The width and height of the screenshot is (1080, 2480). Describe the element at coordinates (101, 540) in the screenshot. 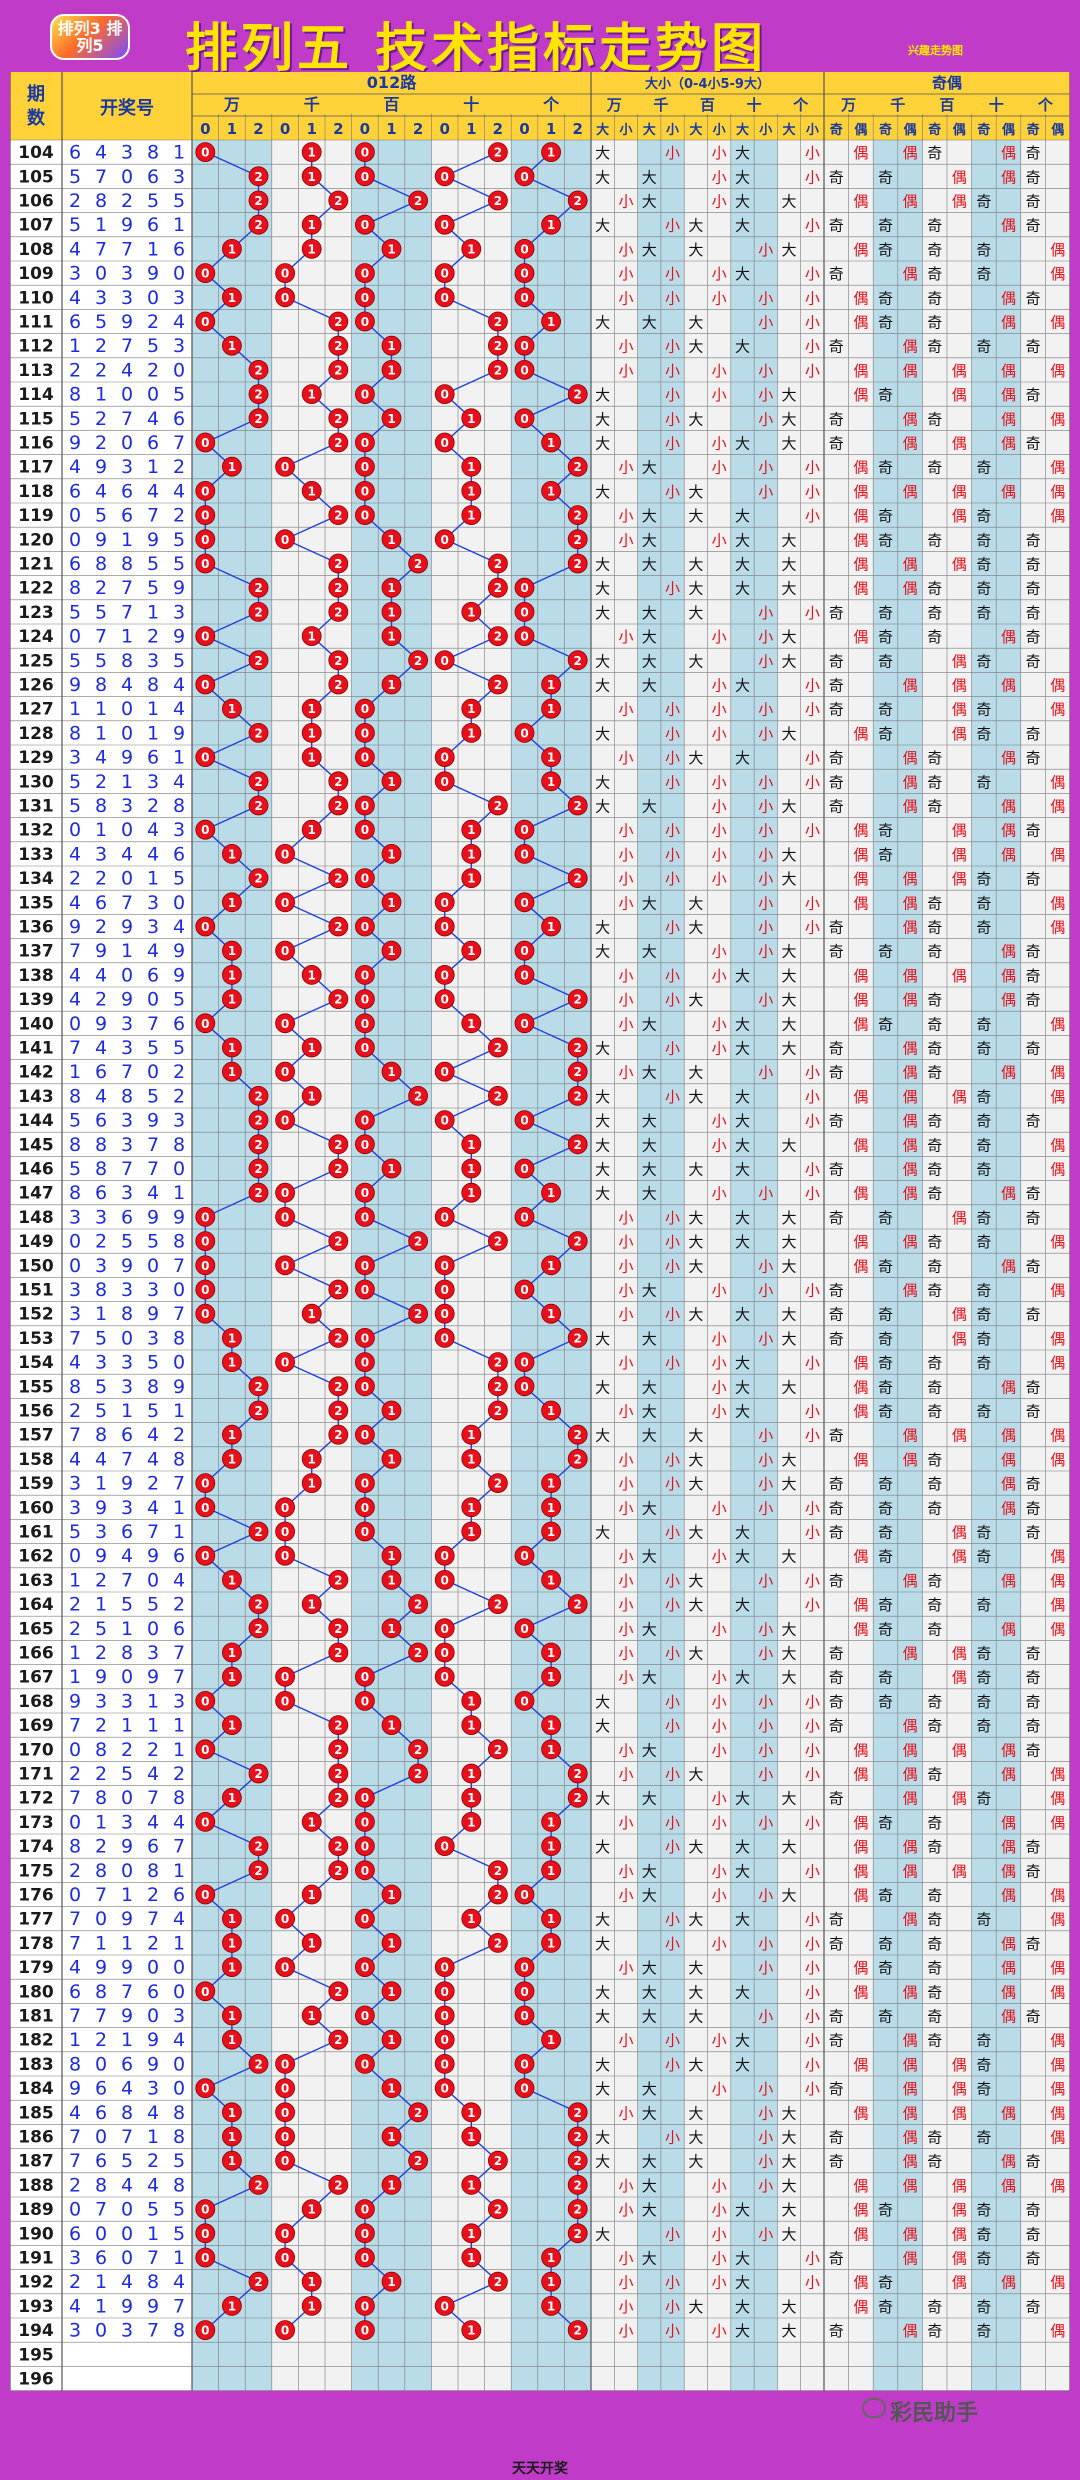

I see `draw-digit: 9` at that location.